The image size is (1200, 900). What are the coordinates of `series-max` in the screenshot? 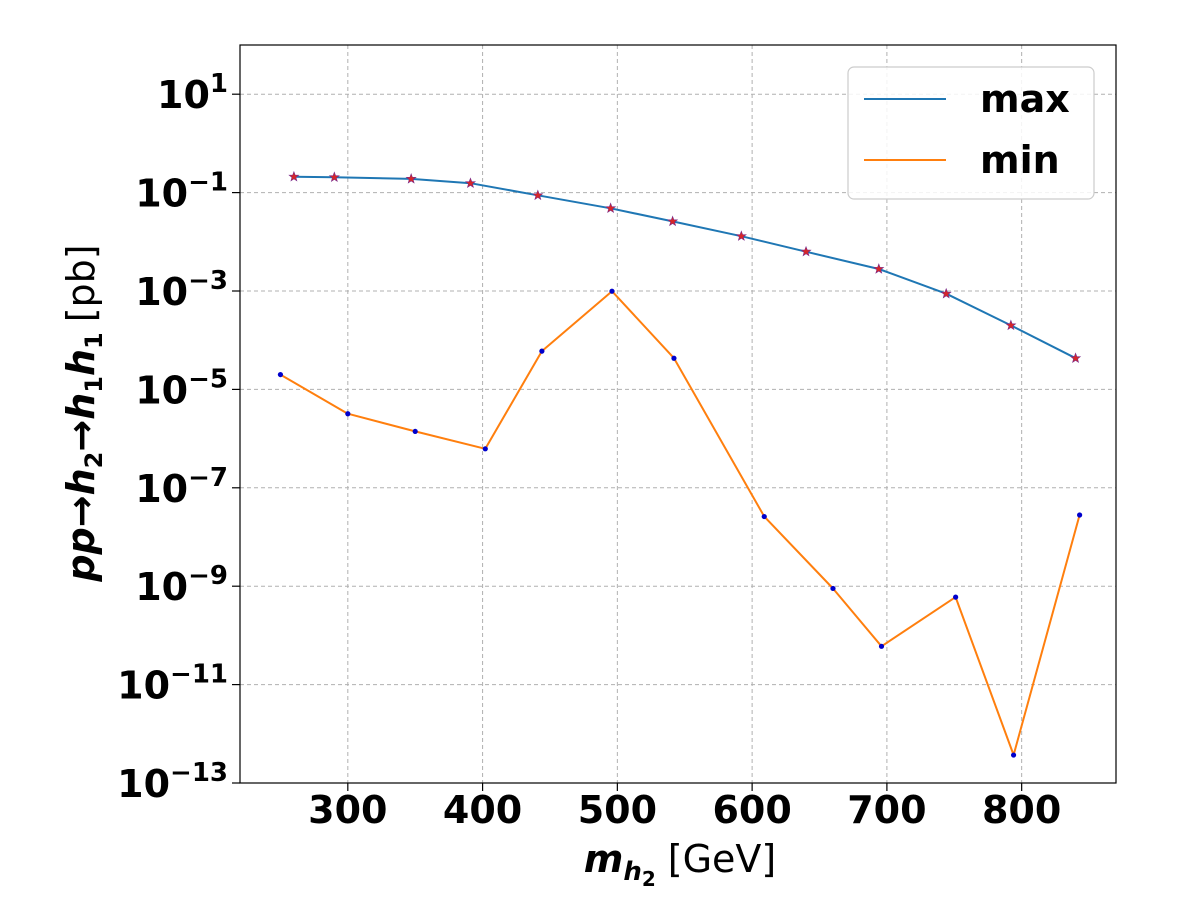 It's located at (685, 266).